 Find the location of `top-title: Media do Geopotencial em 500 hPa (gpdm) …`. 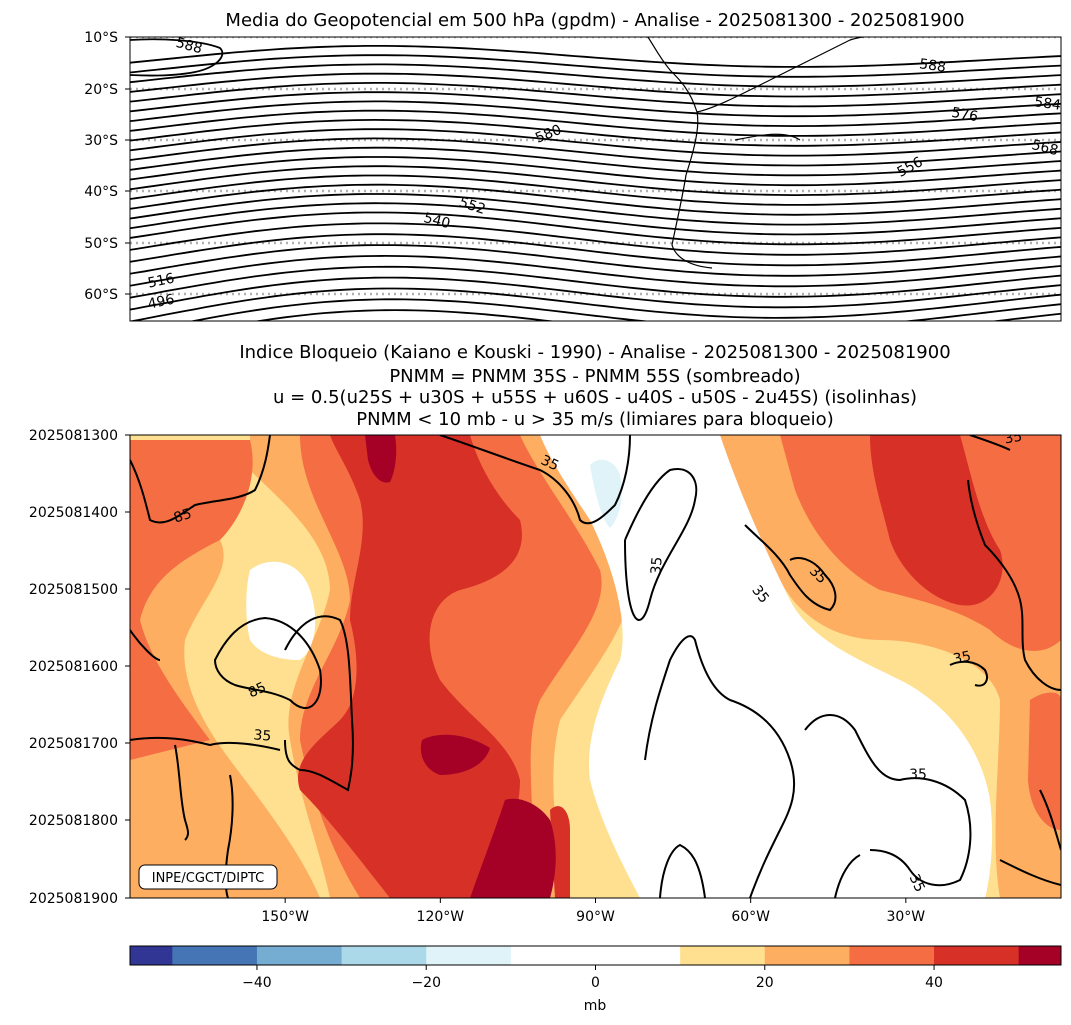

top-title: Media do Geopotencial em 500 hPa (gpdm) … is located at coordinates (594, 20).